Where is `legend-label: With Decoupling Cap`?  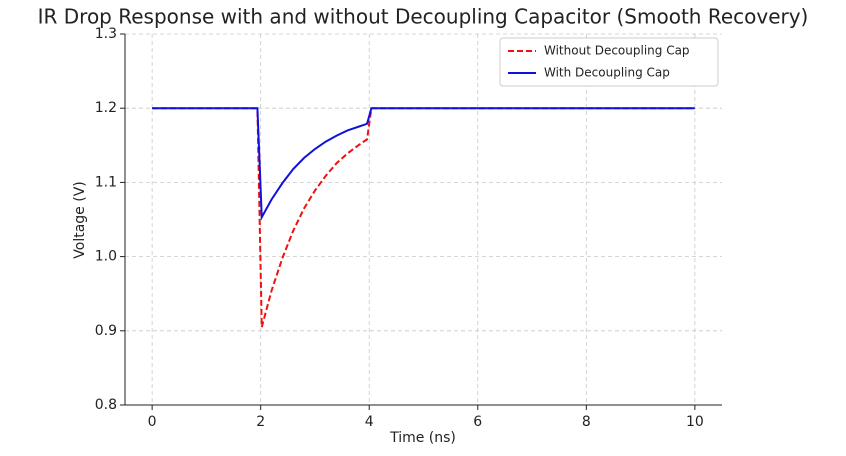 legend-label: With Decoupling Cap is located at coordinates (607, 73).